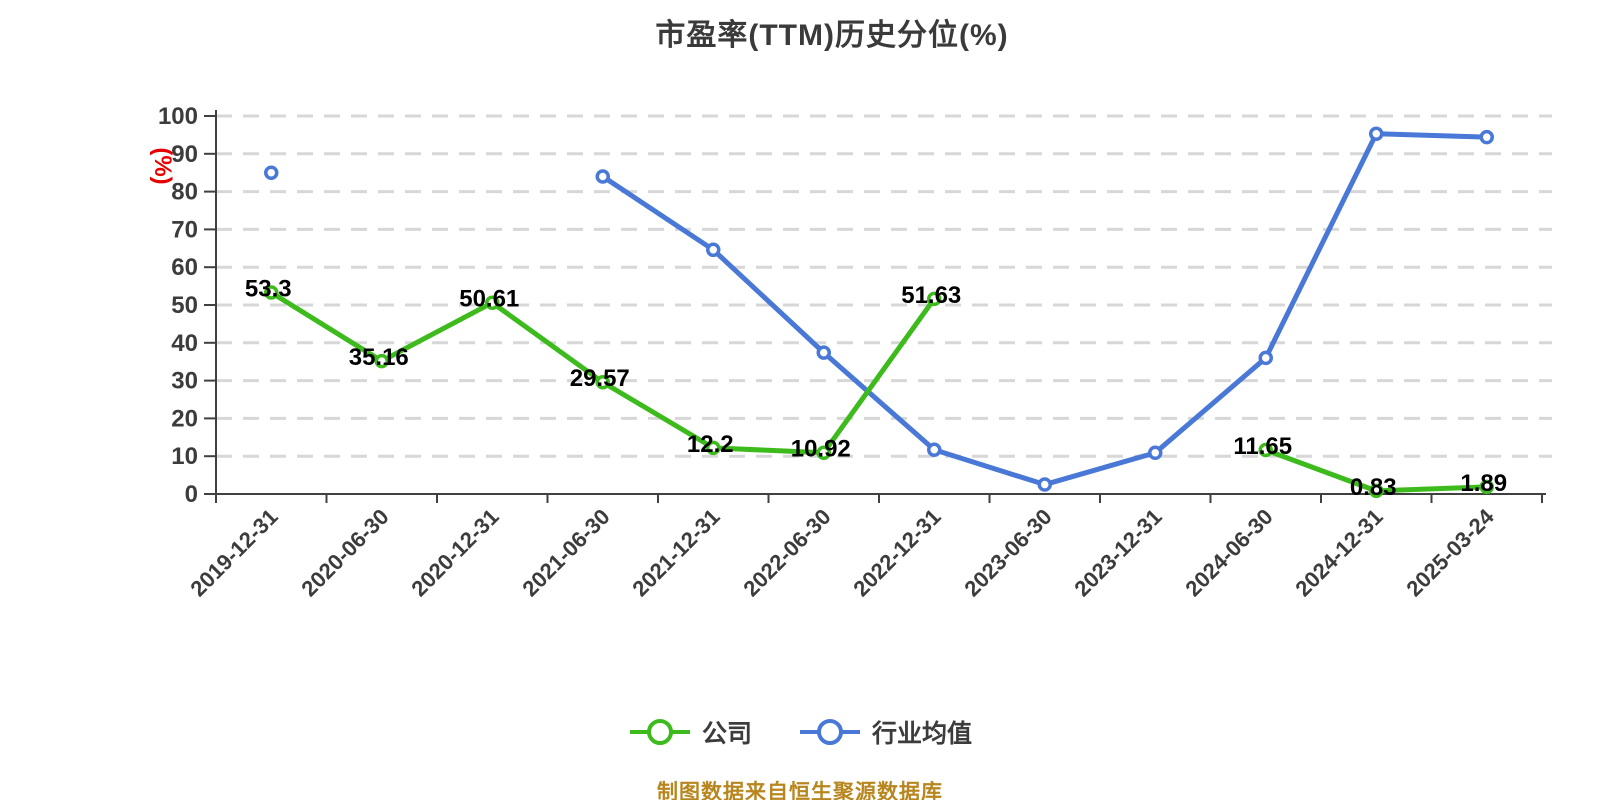 The height and width of the screenshot is (800, 1600). I want to click on chart-title: 市盈率(TTM)历史分位(%), so click(832, 35).